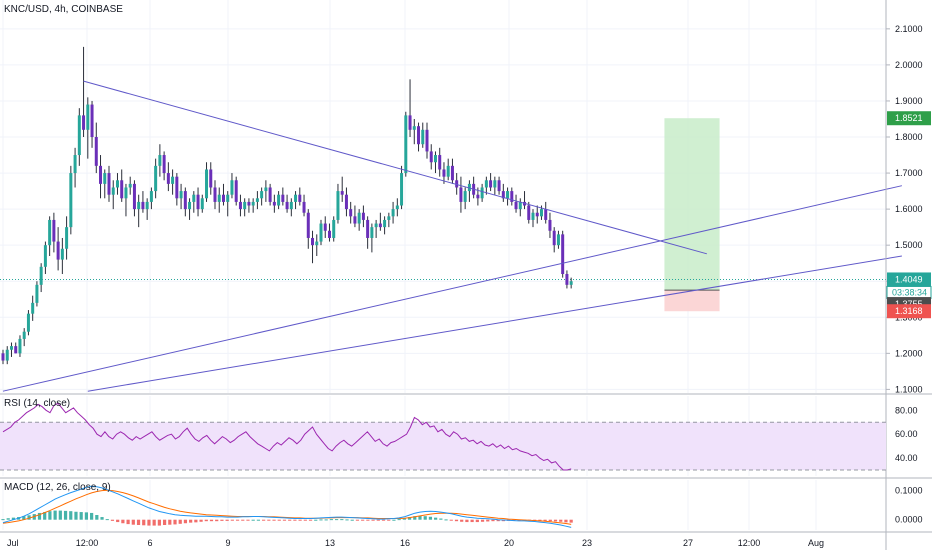 The image size is (932, 555). I want to click on x-tick-label: Jul, so click(13, 543).